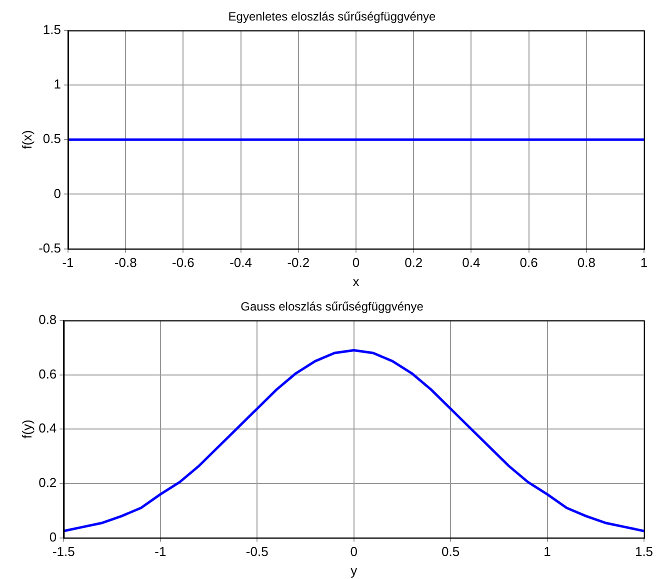 The width and height of the screenshot is (662, 579). Describe the element at coordinates (332, 307) in the screenshot. I see `chart-title: Gauss eloszlás sűrűségfüggvénye` at that location.